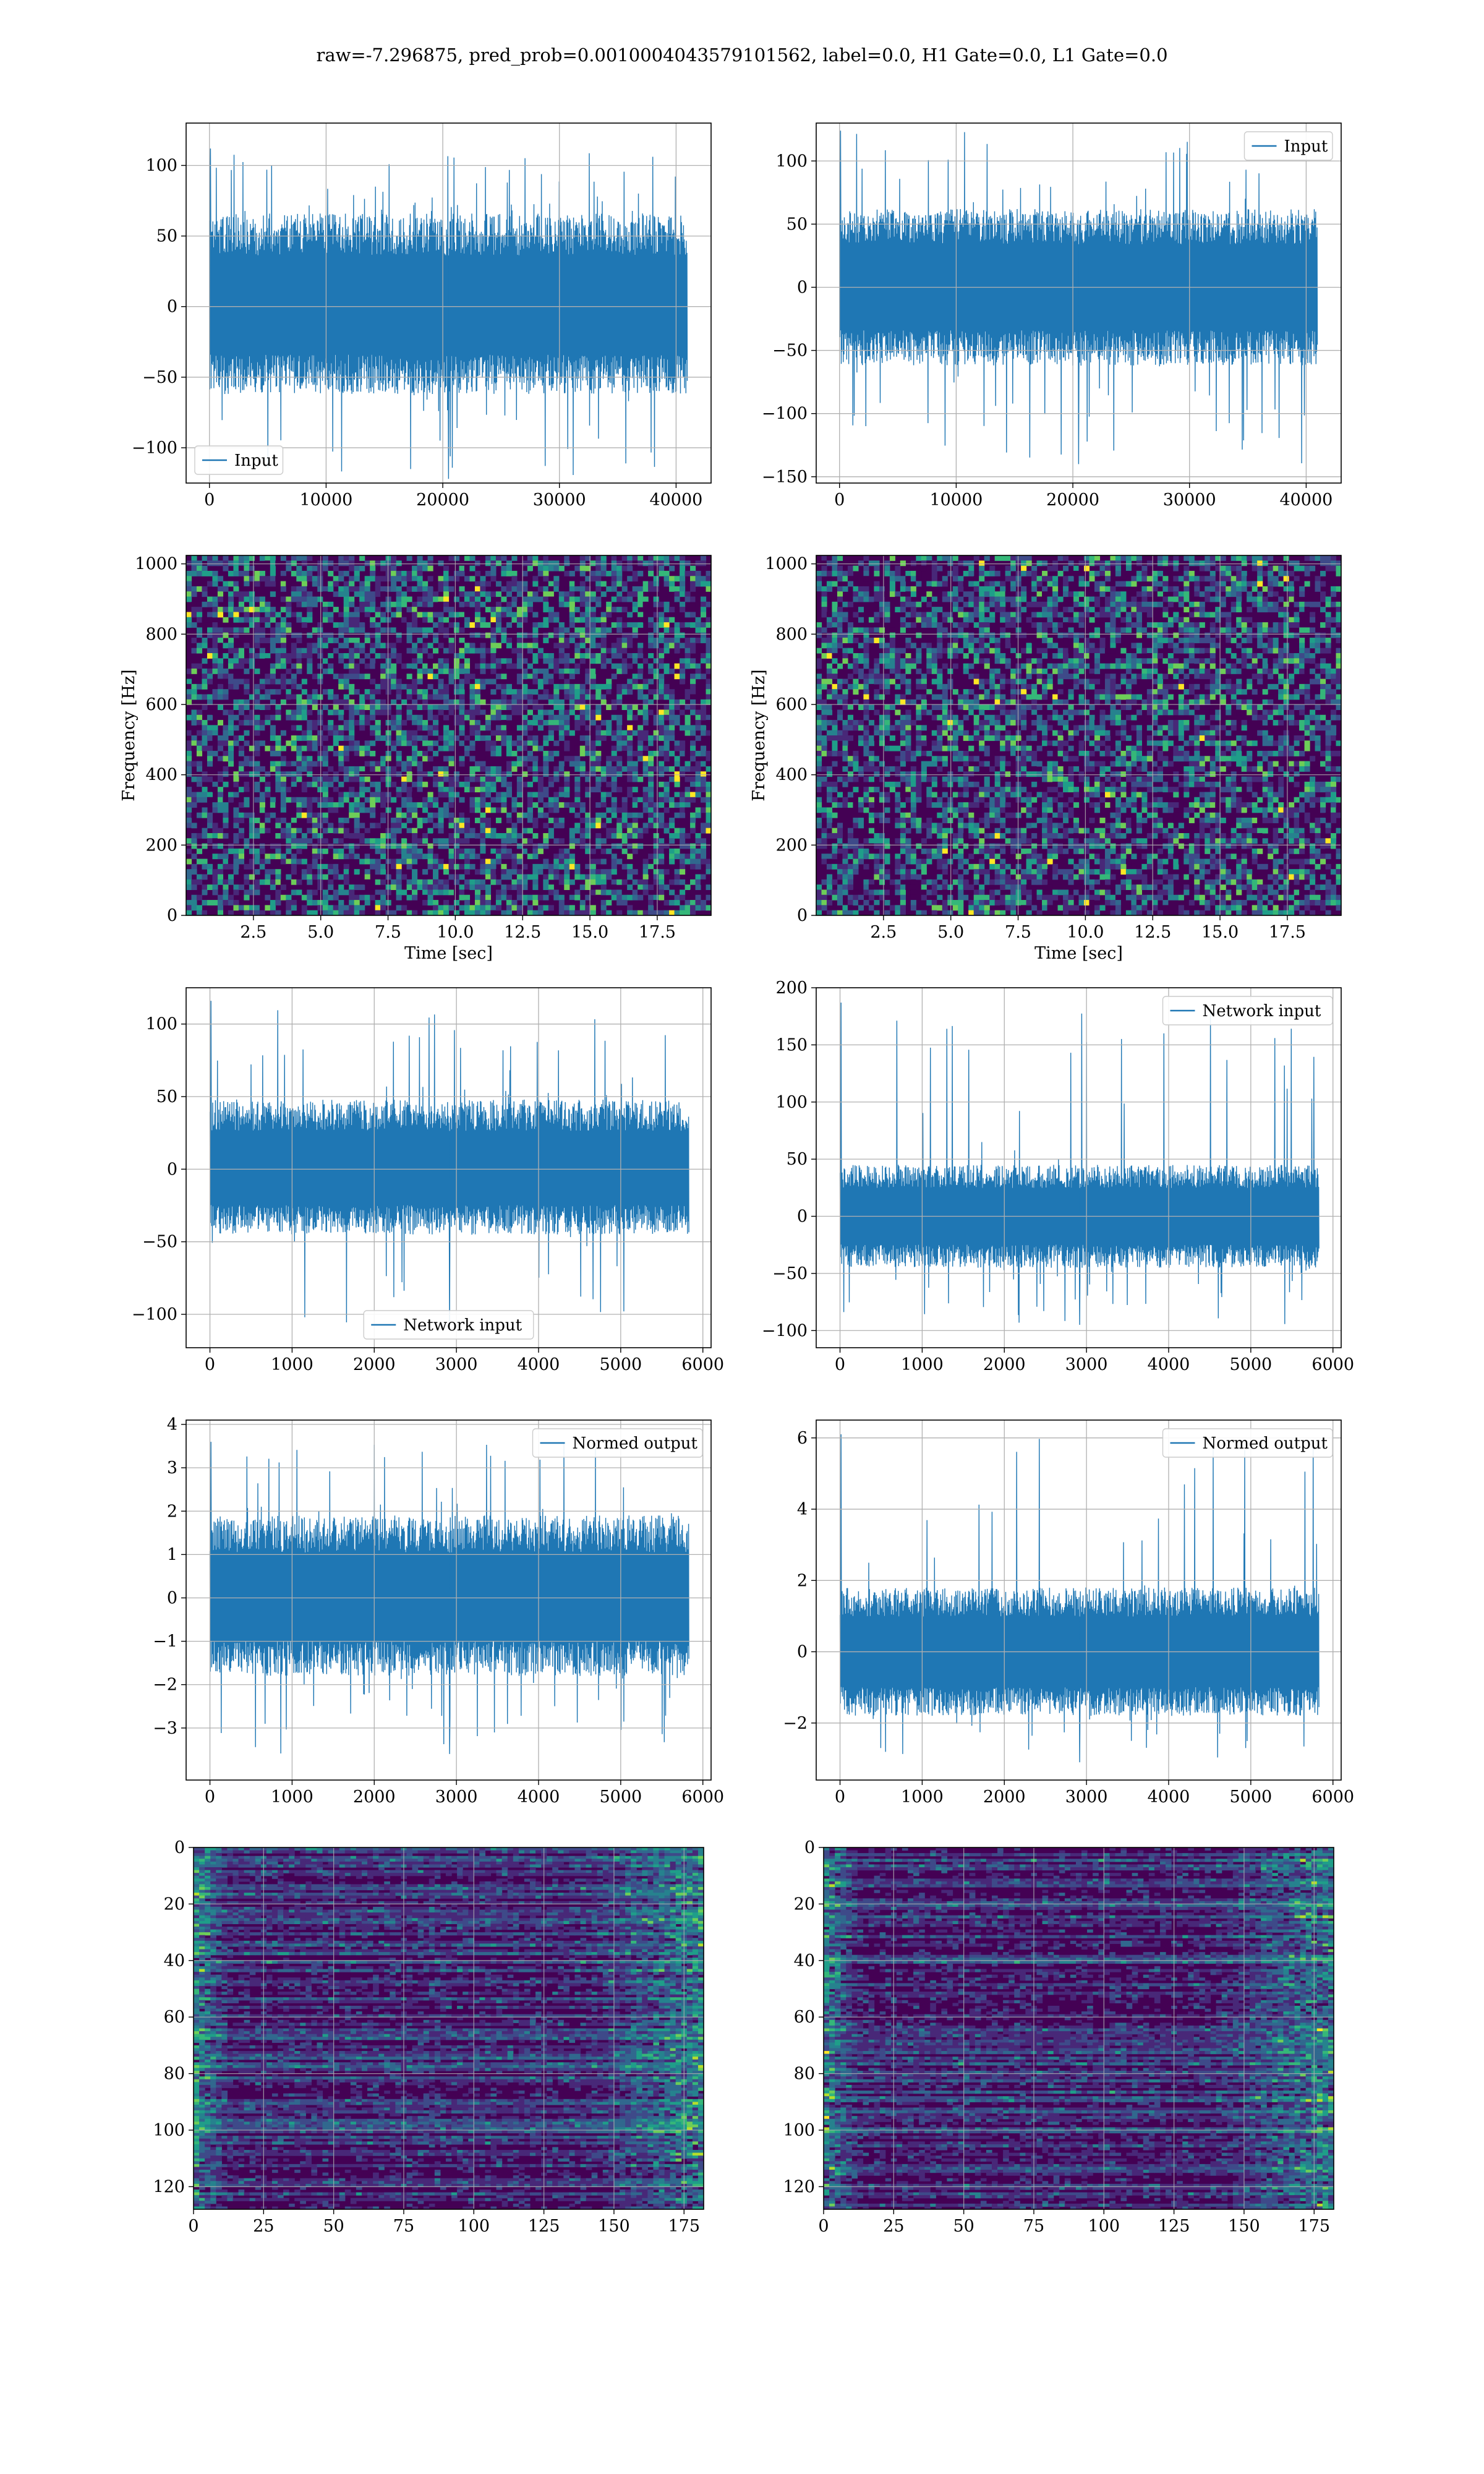 The height and width of the screenshot is (2474, 1484). What do you see at coordinates (1189, 500) in the screenshot?
I see `l1-input-xtick-label: 30000` at bounding box center [1189, 500].